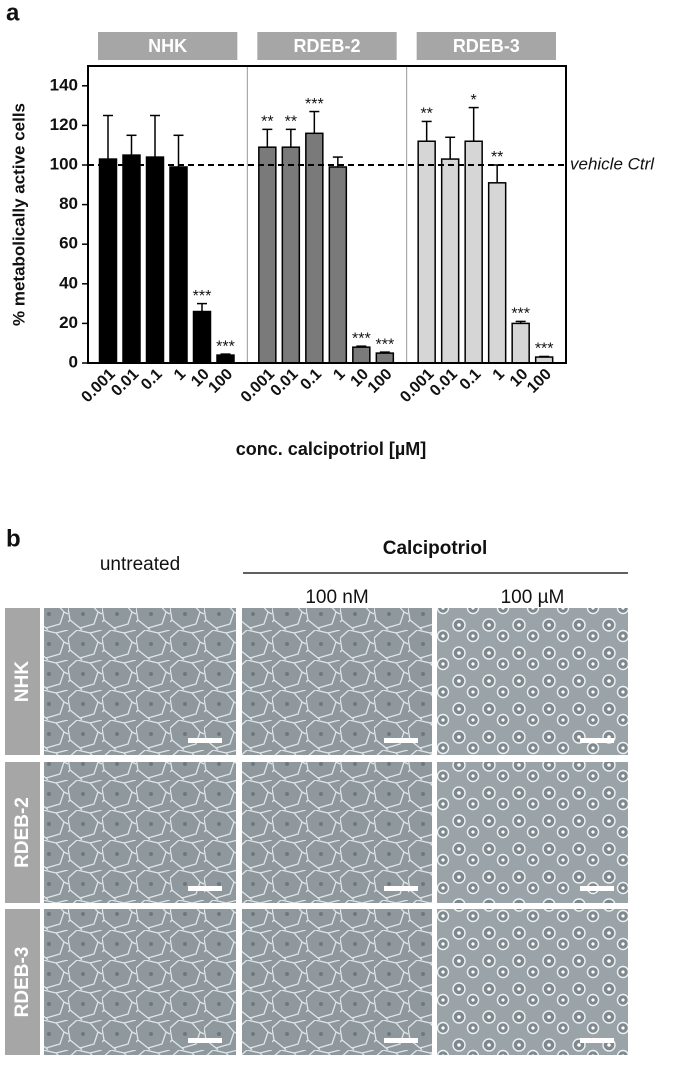  Describe the element at coordinates (64, 84) in the screenshot. I see `y-tick-label: 140` at that location.